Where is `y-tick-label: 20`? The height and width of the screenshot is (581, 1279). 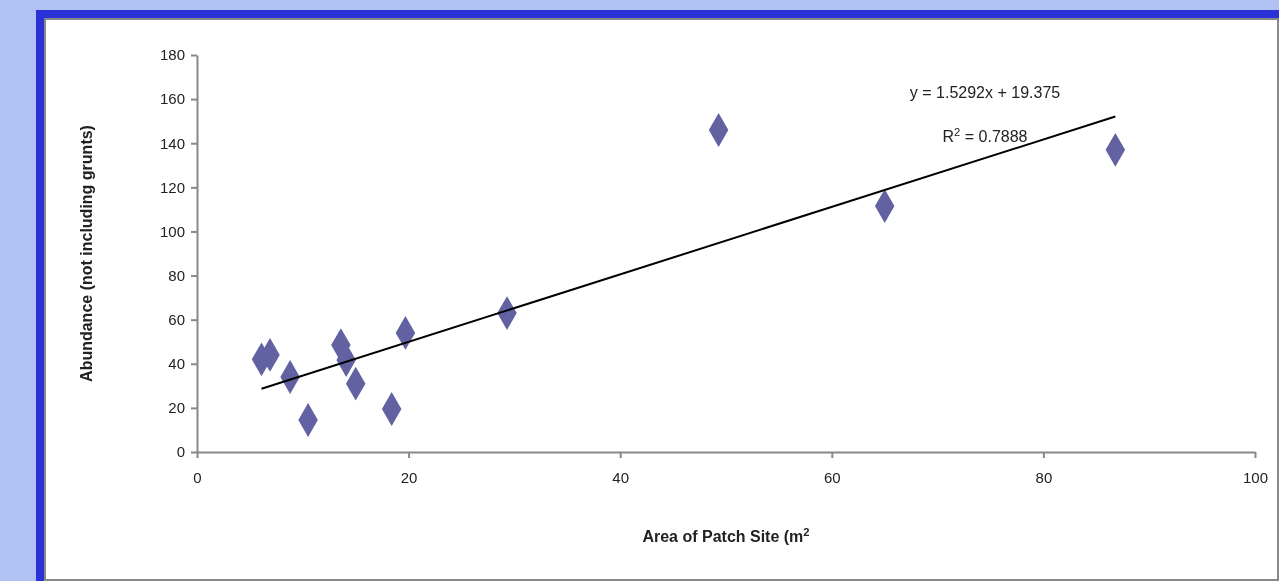 y-tick-label: 20 is located at coordinates (176, 408).